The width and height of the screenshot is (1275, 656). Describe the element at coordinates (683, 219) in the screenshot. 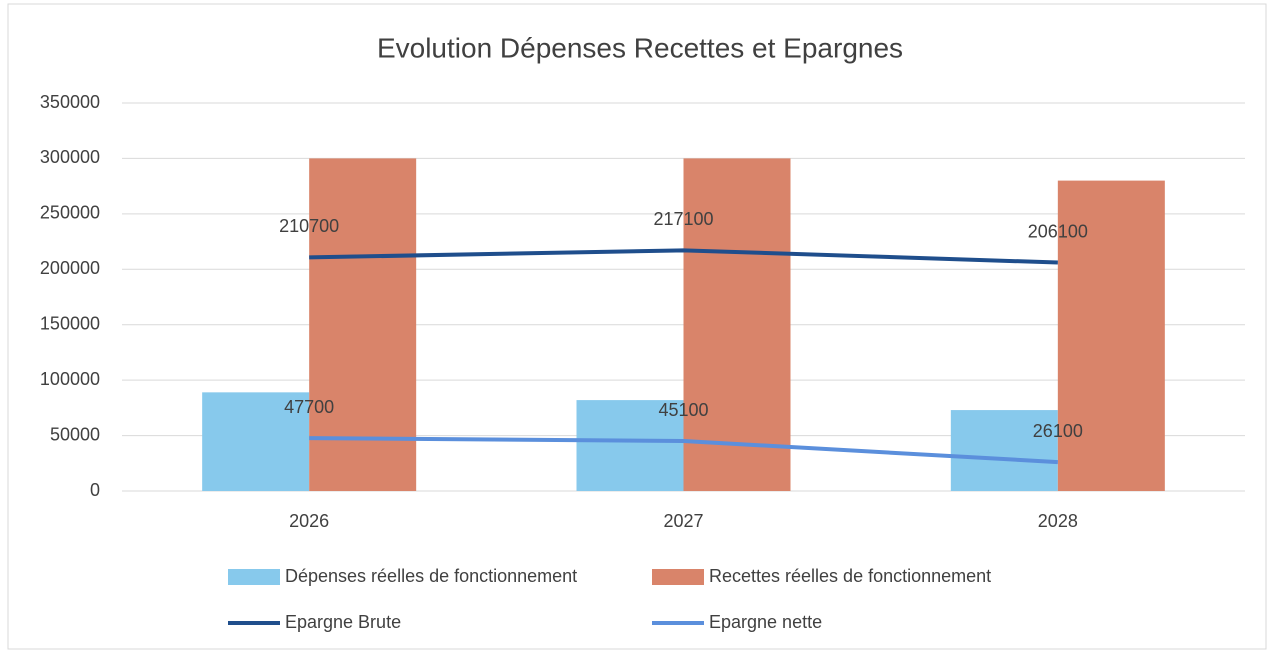

I see `data-label: 217100` at that location.